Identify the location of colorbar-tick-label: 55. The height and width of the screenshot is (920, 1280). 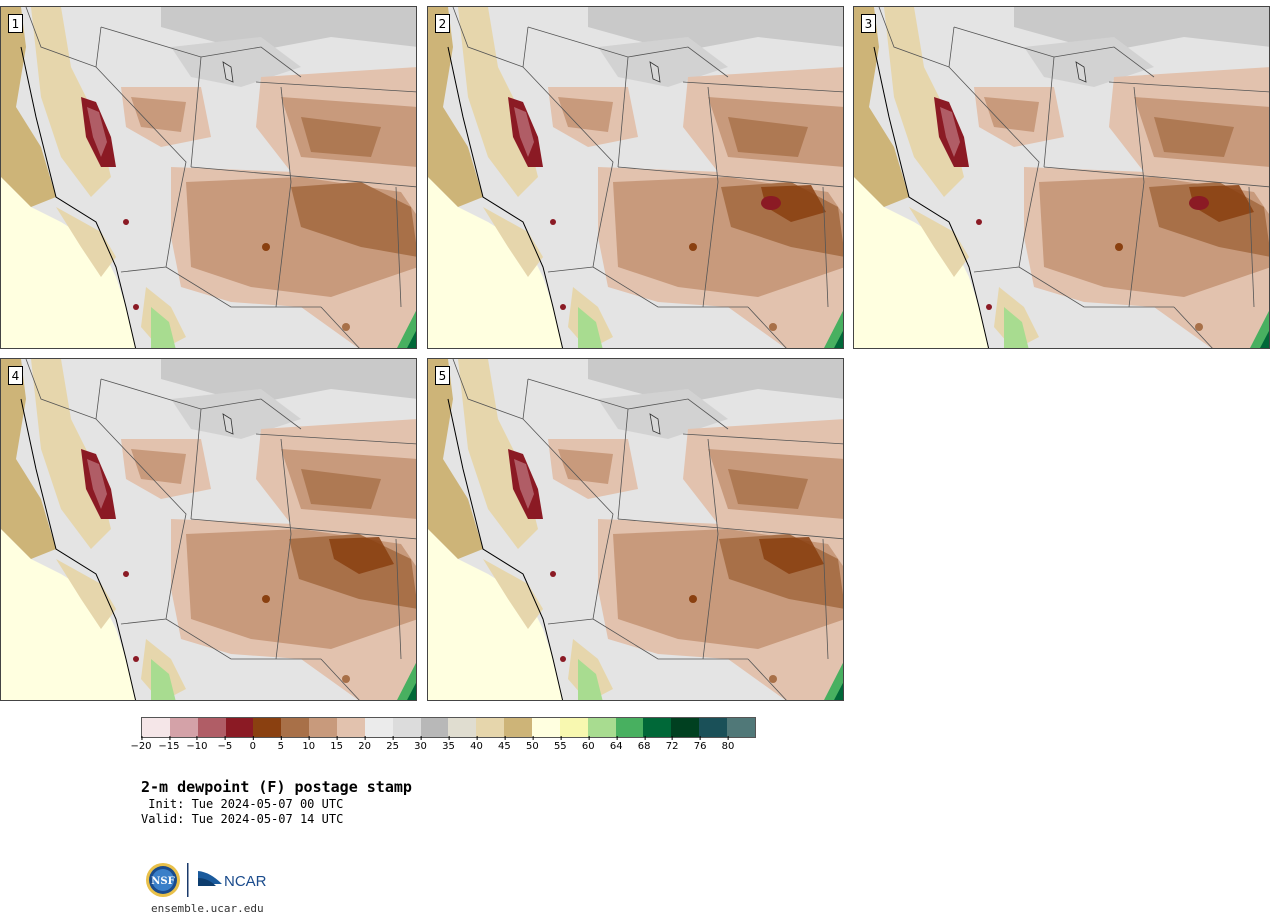
(560, 744).